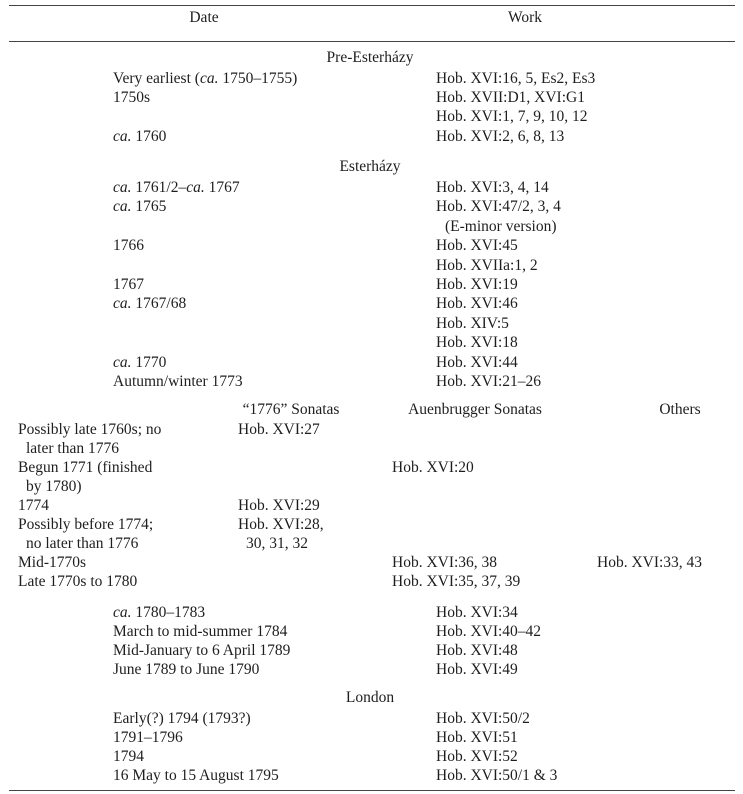  What do you see at coordinates (140, 136) in the screenshot?
I see `date-cell: ca. 1760` at bounding box center [140, 136].